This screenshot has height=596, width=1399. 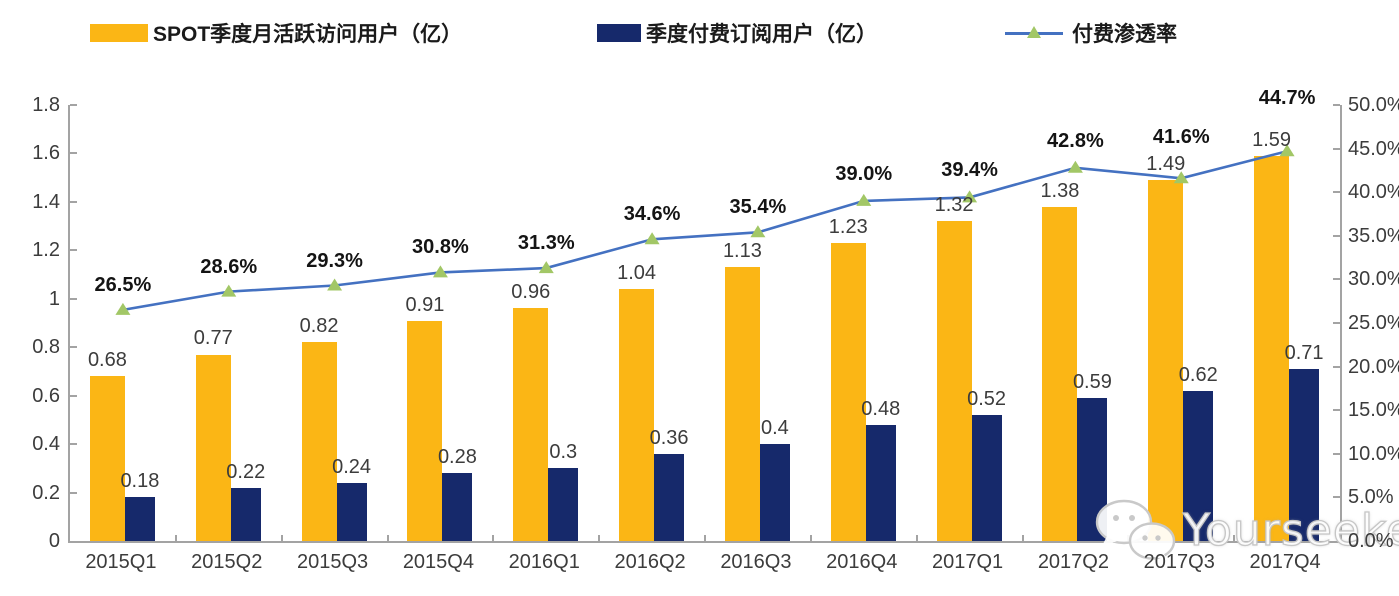 What do you see at coordinates (308, 34) in the screenshot?
I see `legend-label-mau: SPOT季度月活跃访问用户（亿）` at bounding box center [308, 34].